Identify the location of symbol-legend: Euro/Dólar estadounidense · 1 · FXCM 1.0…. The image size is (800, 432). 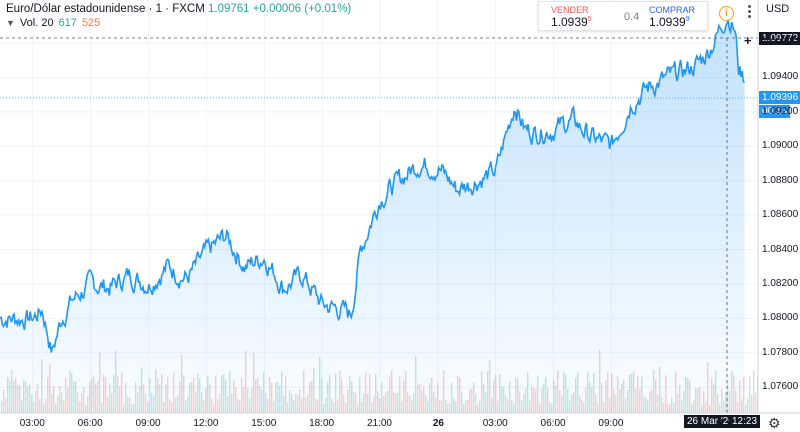
(178, 9).